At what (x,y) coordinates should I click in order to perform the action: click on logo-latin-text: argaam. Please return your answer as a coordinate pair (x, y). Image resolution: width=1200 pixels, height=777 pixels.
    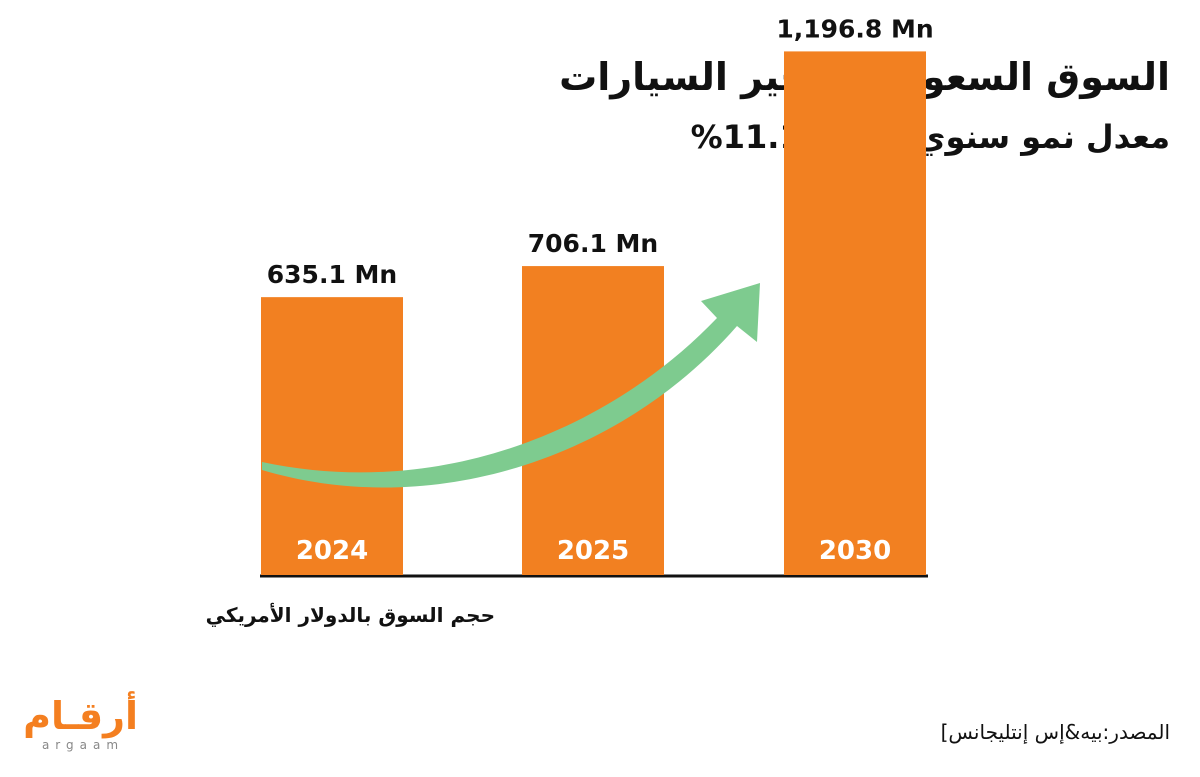
    Looking at the image, I should click on (83, 745).